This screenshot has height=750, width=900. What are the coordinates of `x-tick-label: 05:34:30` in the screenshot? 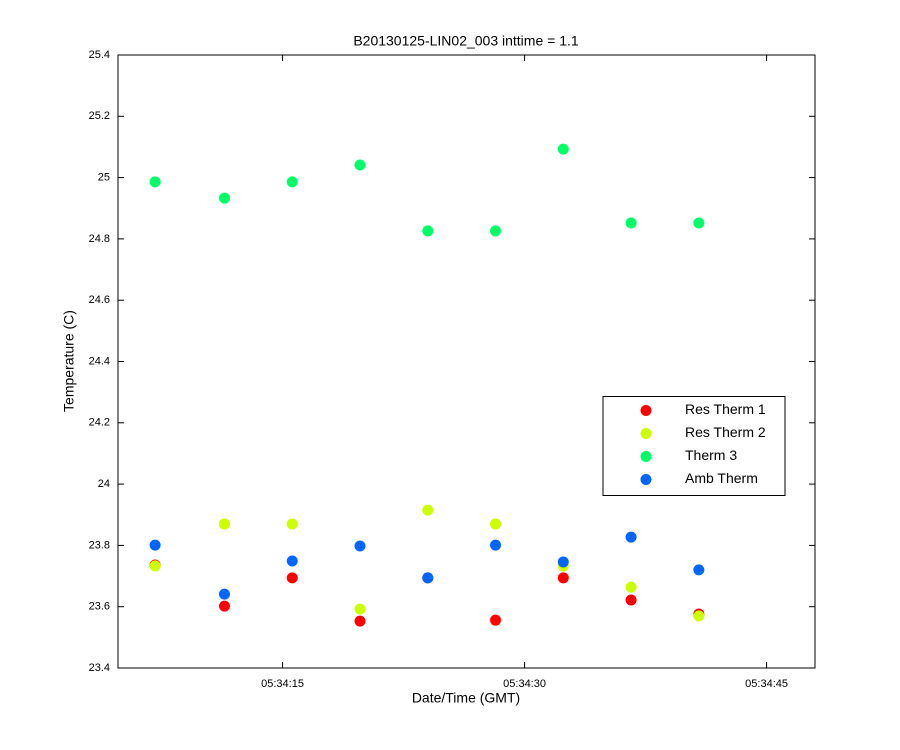 It's located at (524, 684).